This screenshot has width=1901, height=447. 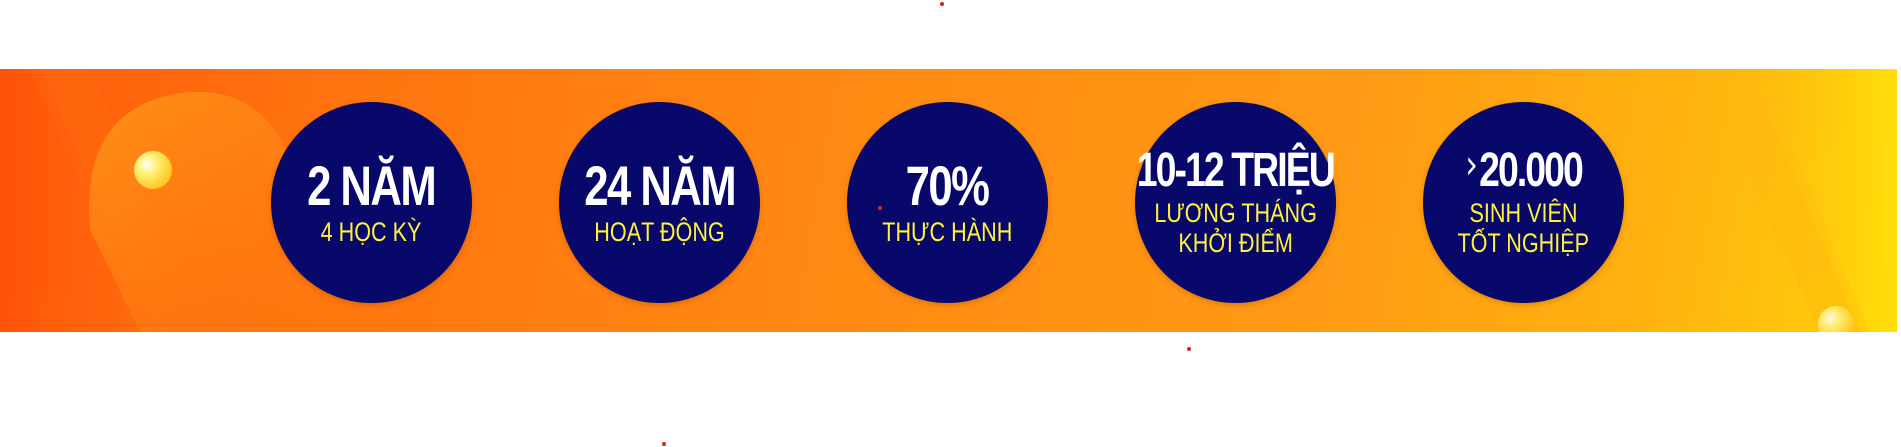 I want to click on stat-caption: 4 HỌC KỲ, so click(x=371, y=231).